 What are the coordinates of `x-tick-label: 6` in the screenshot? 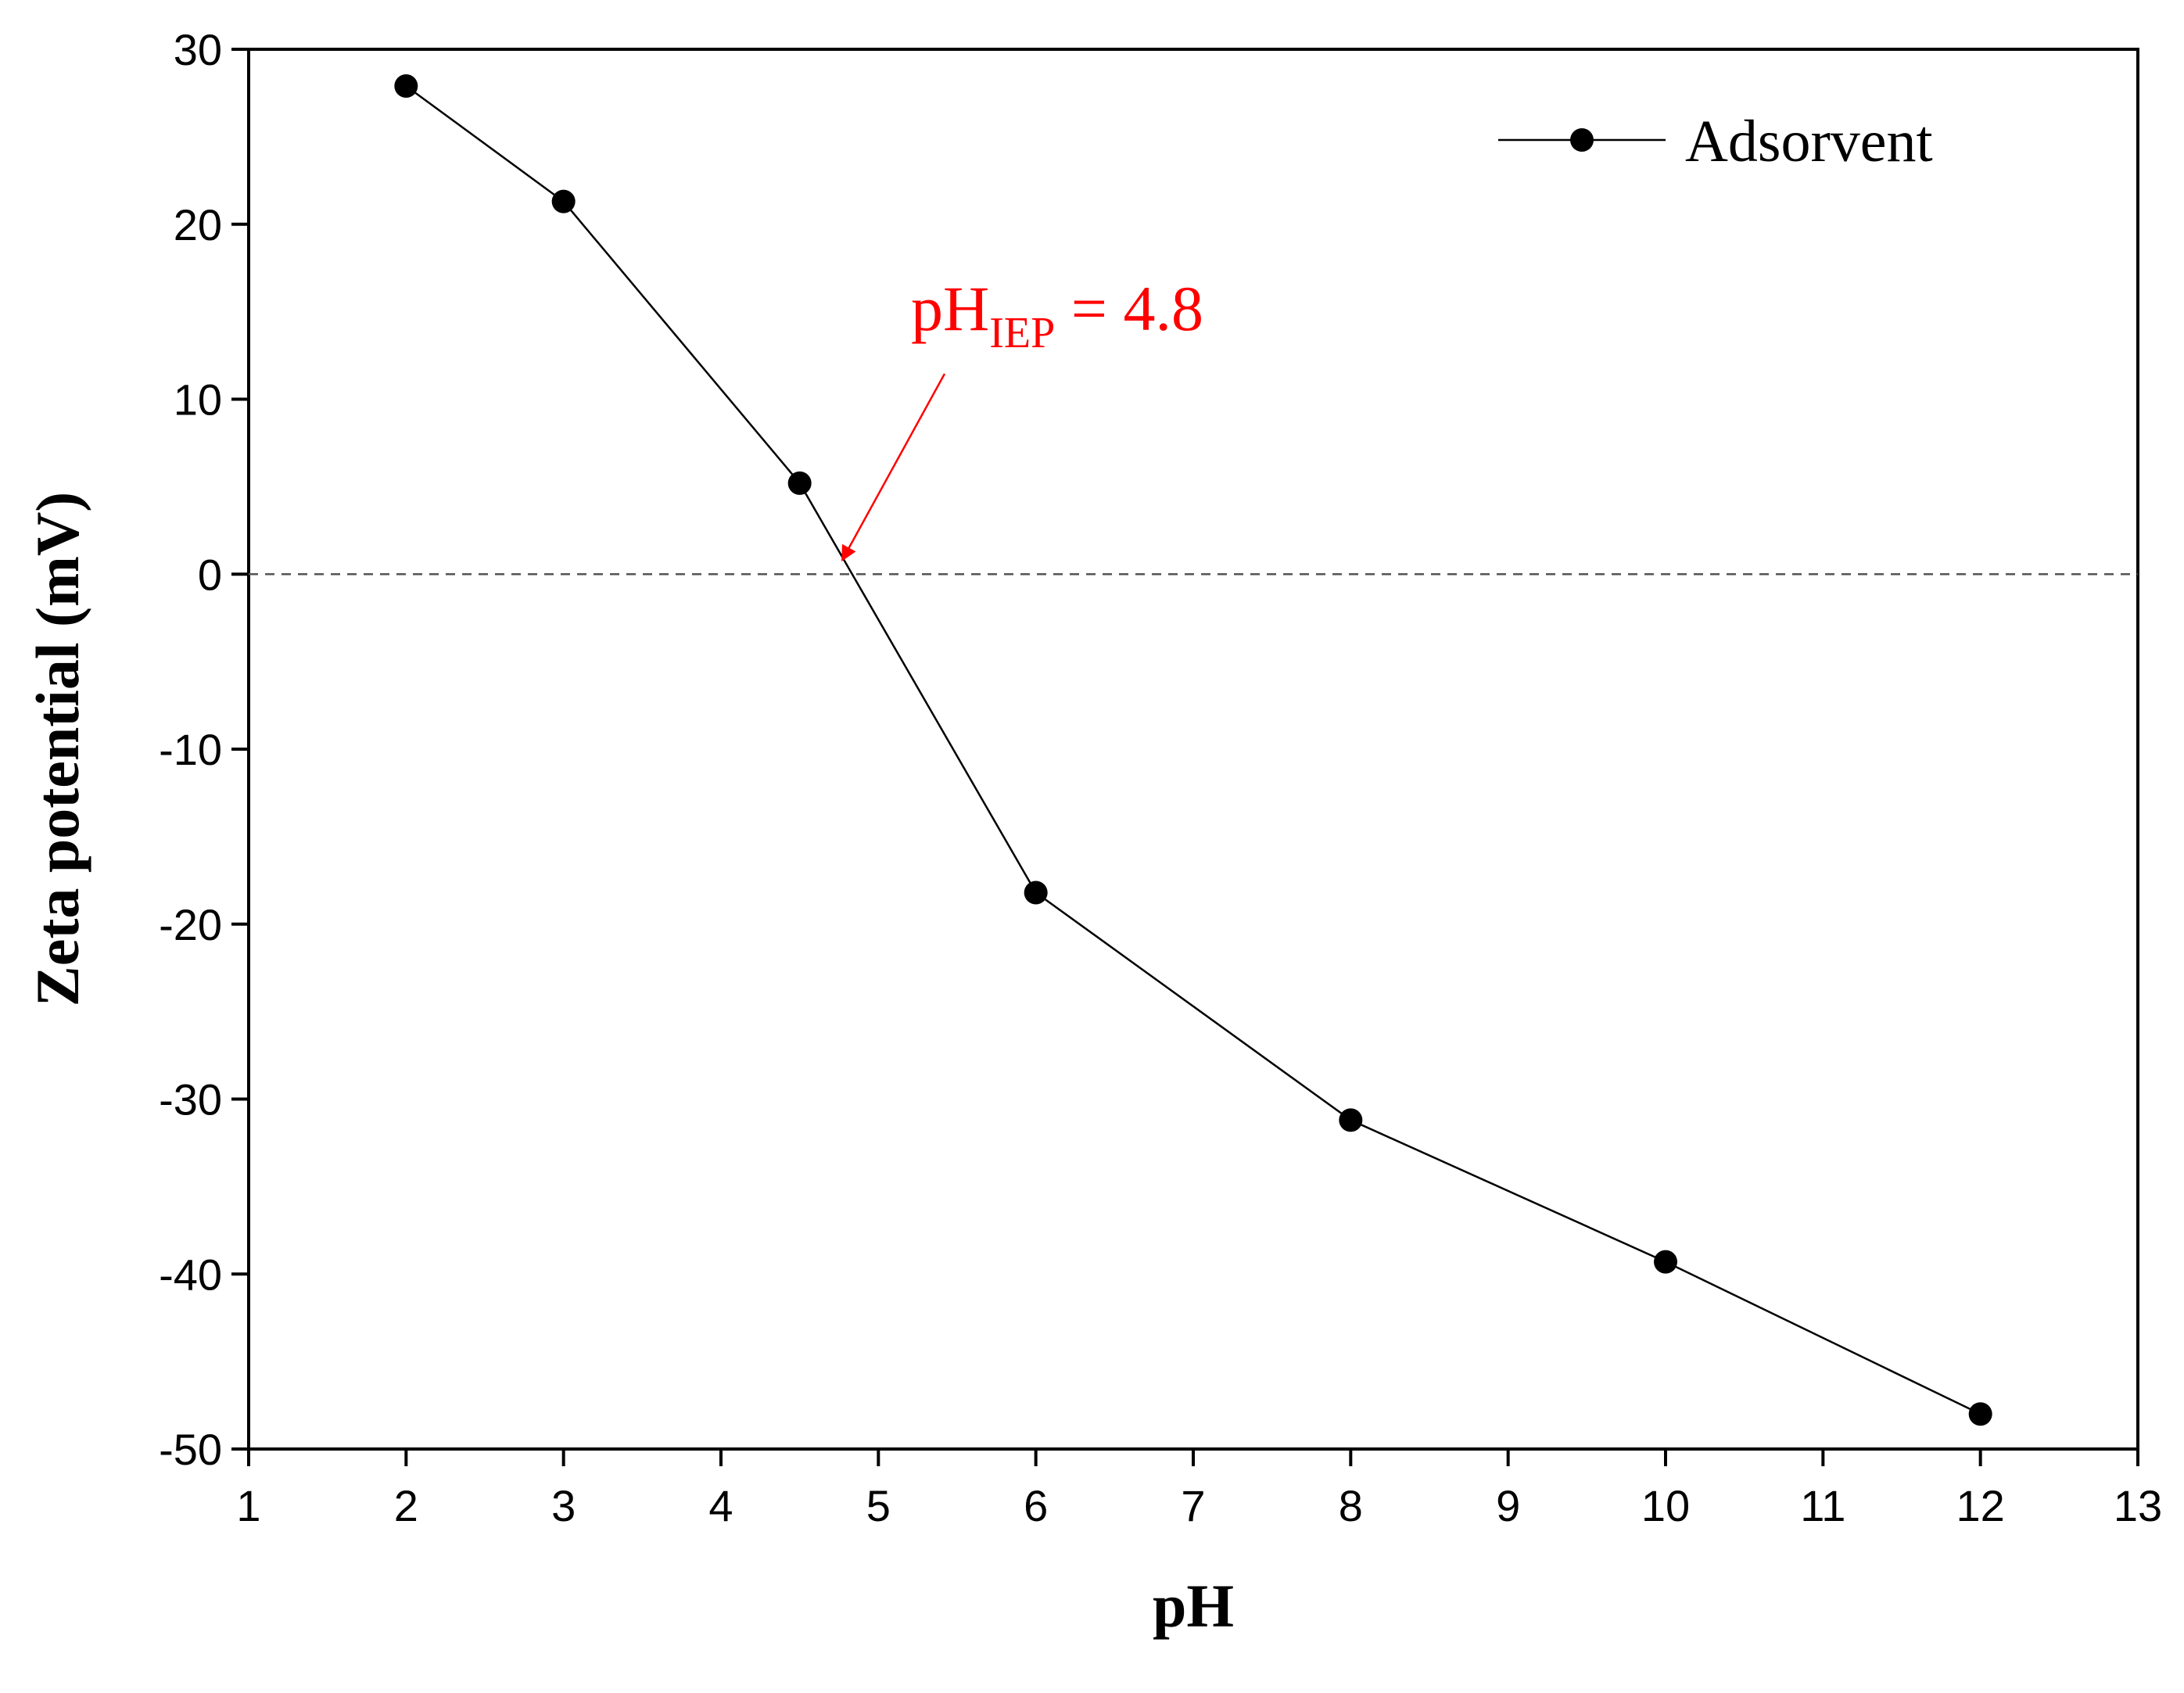 It's located at (1036, 1505).